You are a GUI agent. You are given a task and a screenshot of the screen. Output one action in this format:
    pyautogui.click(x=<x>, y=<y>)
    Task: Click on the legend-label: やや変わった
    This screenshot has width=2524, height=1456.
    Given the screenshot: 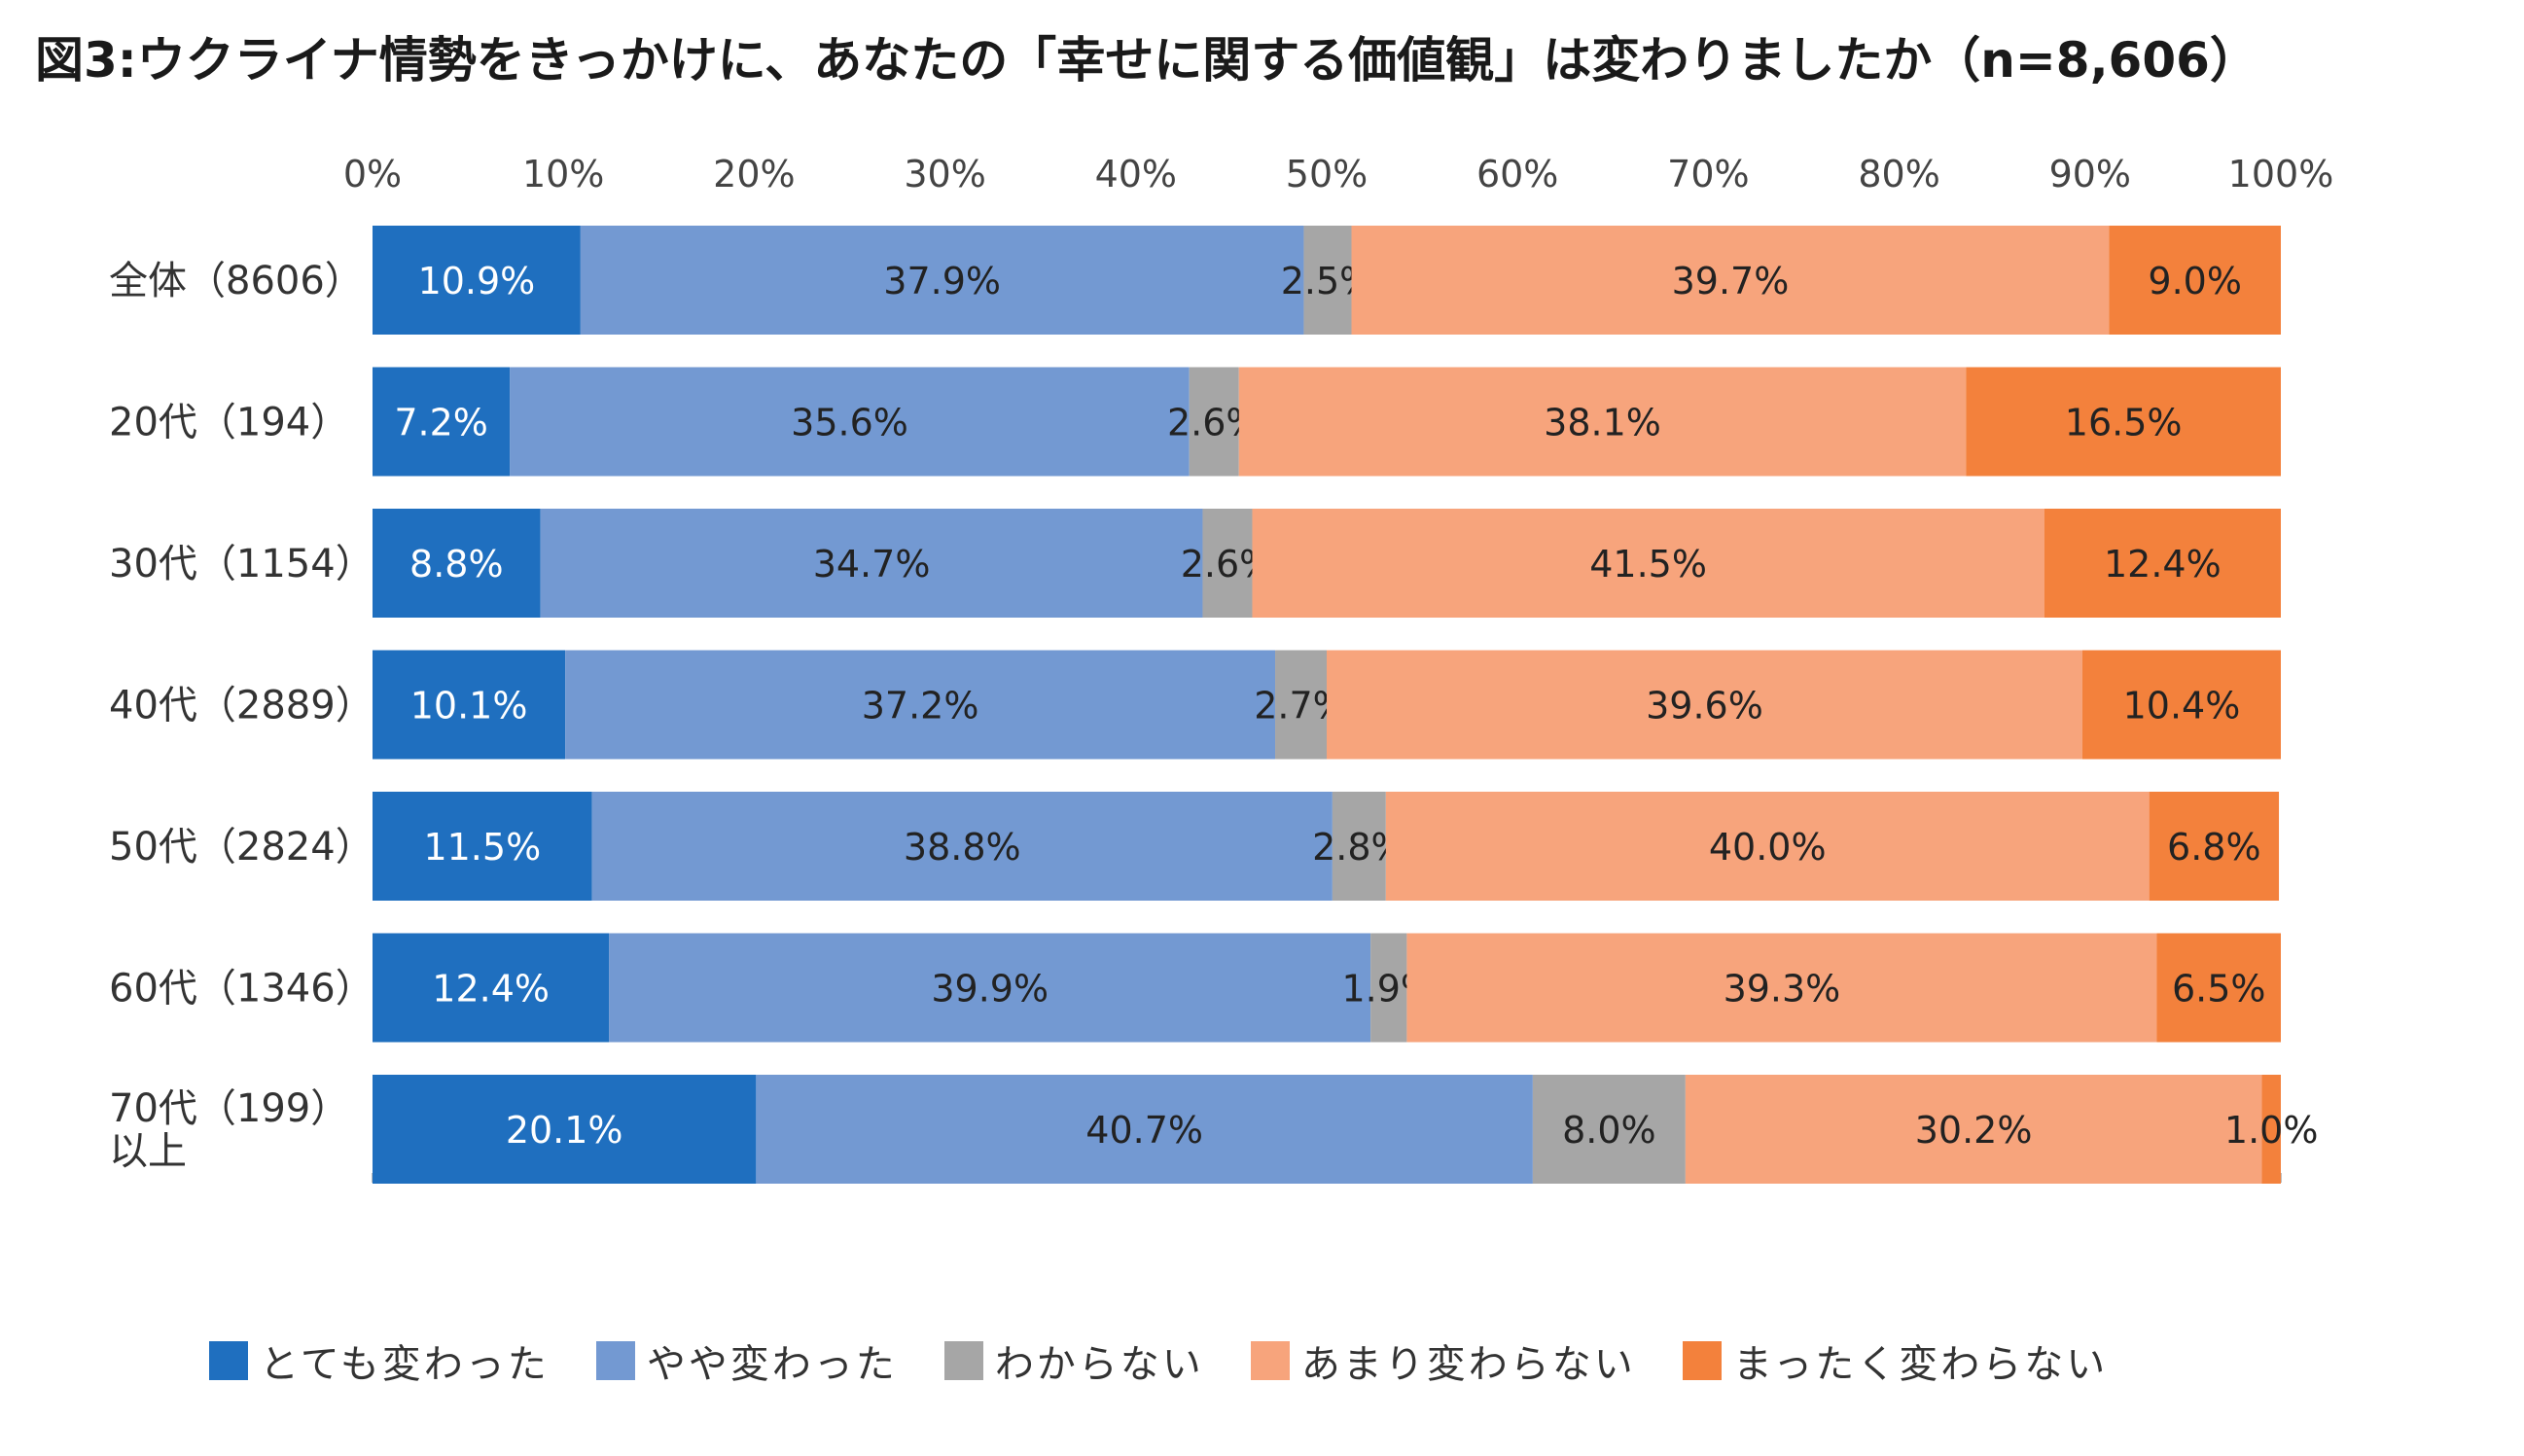 What is the action you would take?
    pyautogui.click(x=772, y=1364)
    